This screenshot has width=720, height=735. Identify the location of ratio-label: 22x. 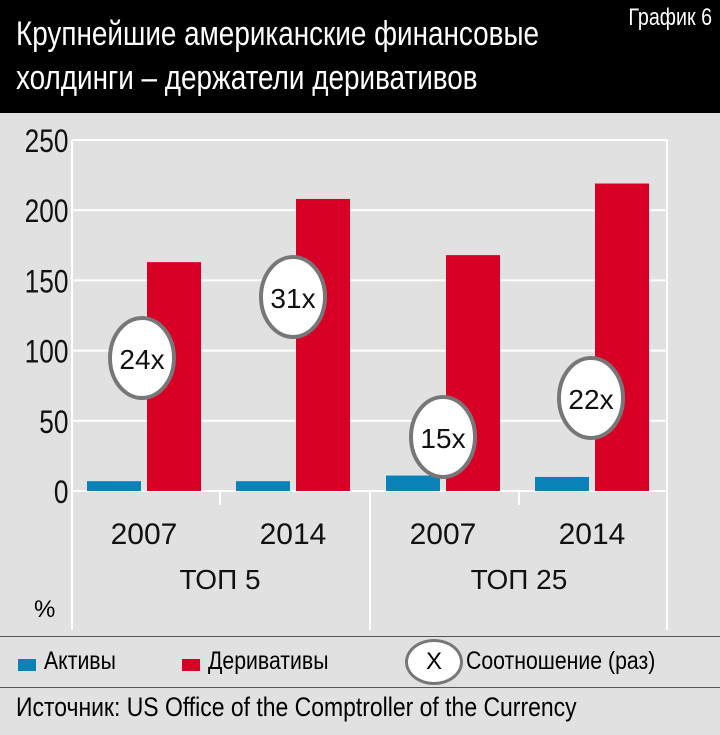
(590, 399).